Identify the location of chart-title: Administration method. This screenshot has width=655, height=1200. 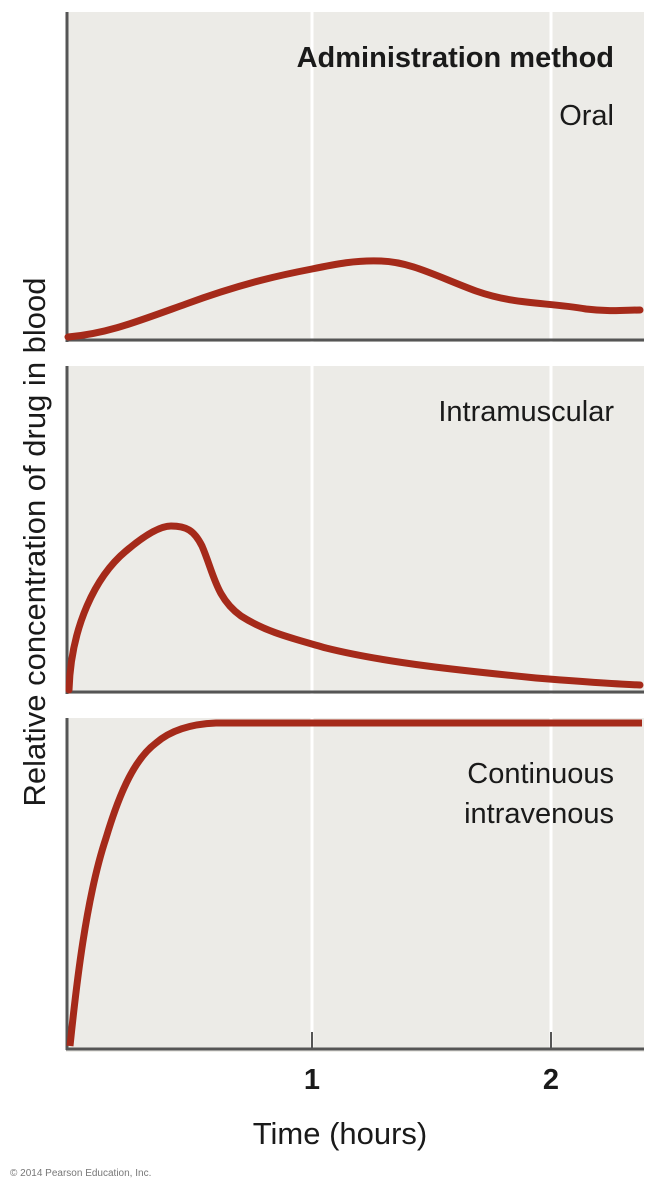
(455, 58).